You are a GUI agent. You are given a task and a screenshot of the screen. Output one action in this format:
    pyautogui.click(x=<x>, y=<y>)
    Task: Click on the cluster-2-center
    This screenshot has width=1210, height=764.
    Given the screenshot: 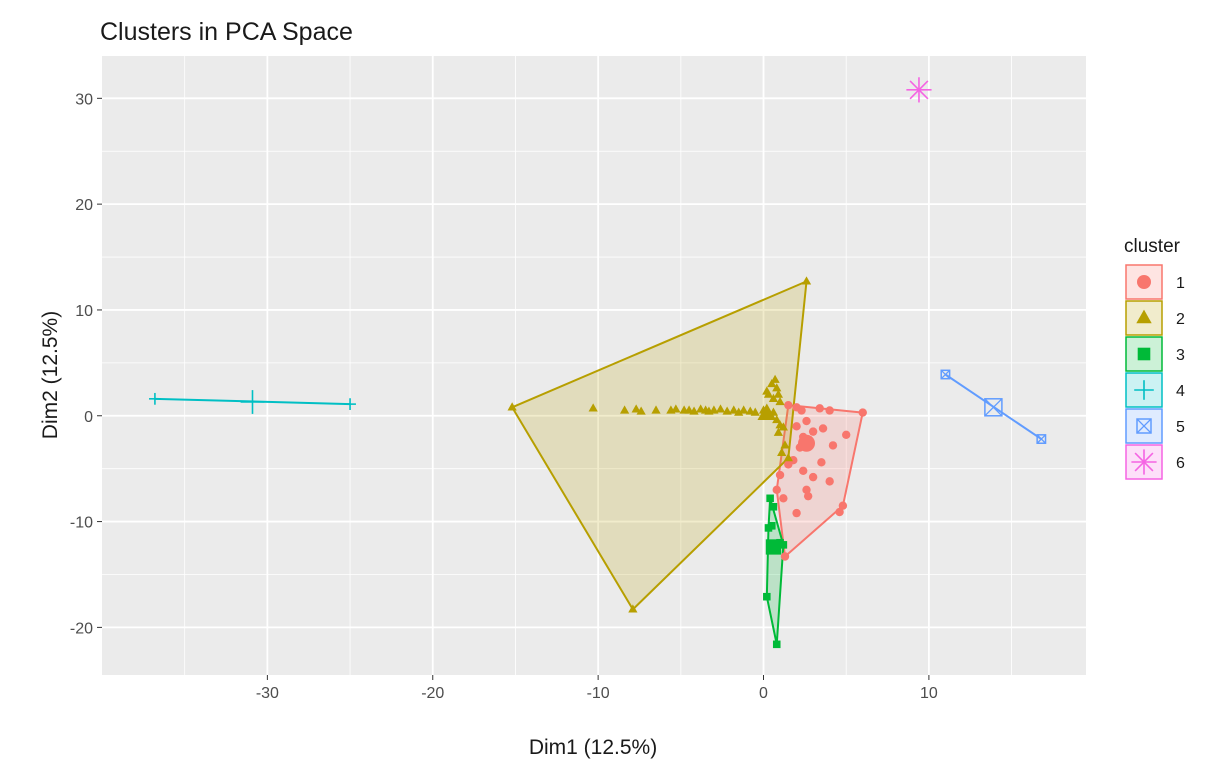 What is the action you would take?
    pyautogui.click(x=767, y=412)
    